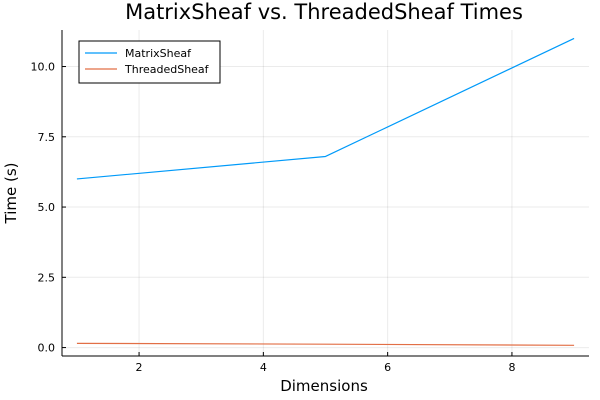 The height and width of the screenshot is (400, 600). Describe the element at coordinates (43, 67) in the screenshot. I see `y-tick-label: 10.0` at that location.